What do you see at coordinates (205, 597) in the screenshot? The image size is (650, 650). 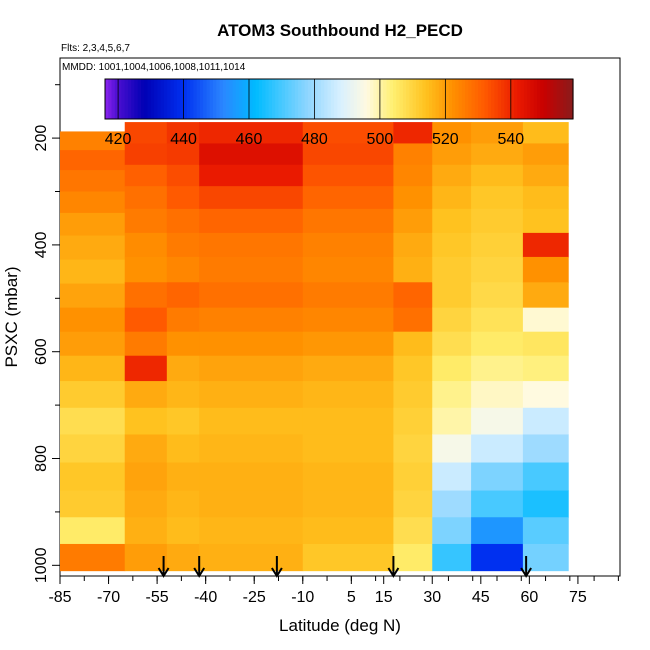 I see `x-tick-label: -40` at bounding box center [205, 597].